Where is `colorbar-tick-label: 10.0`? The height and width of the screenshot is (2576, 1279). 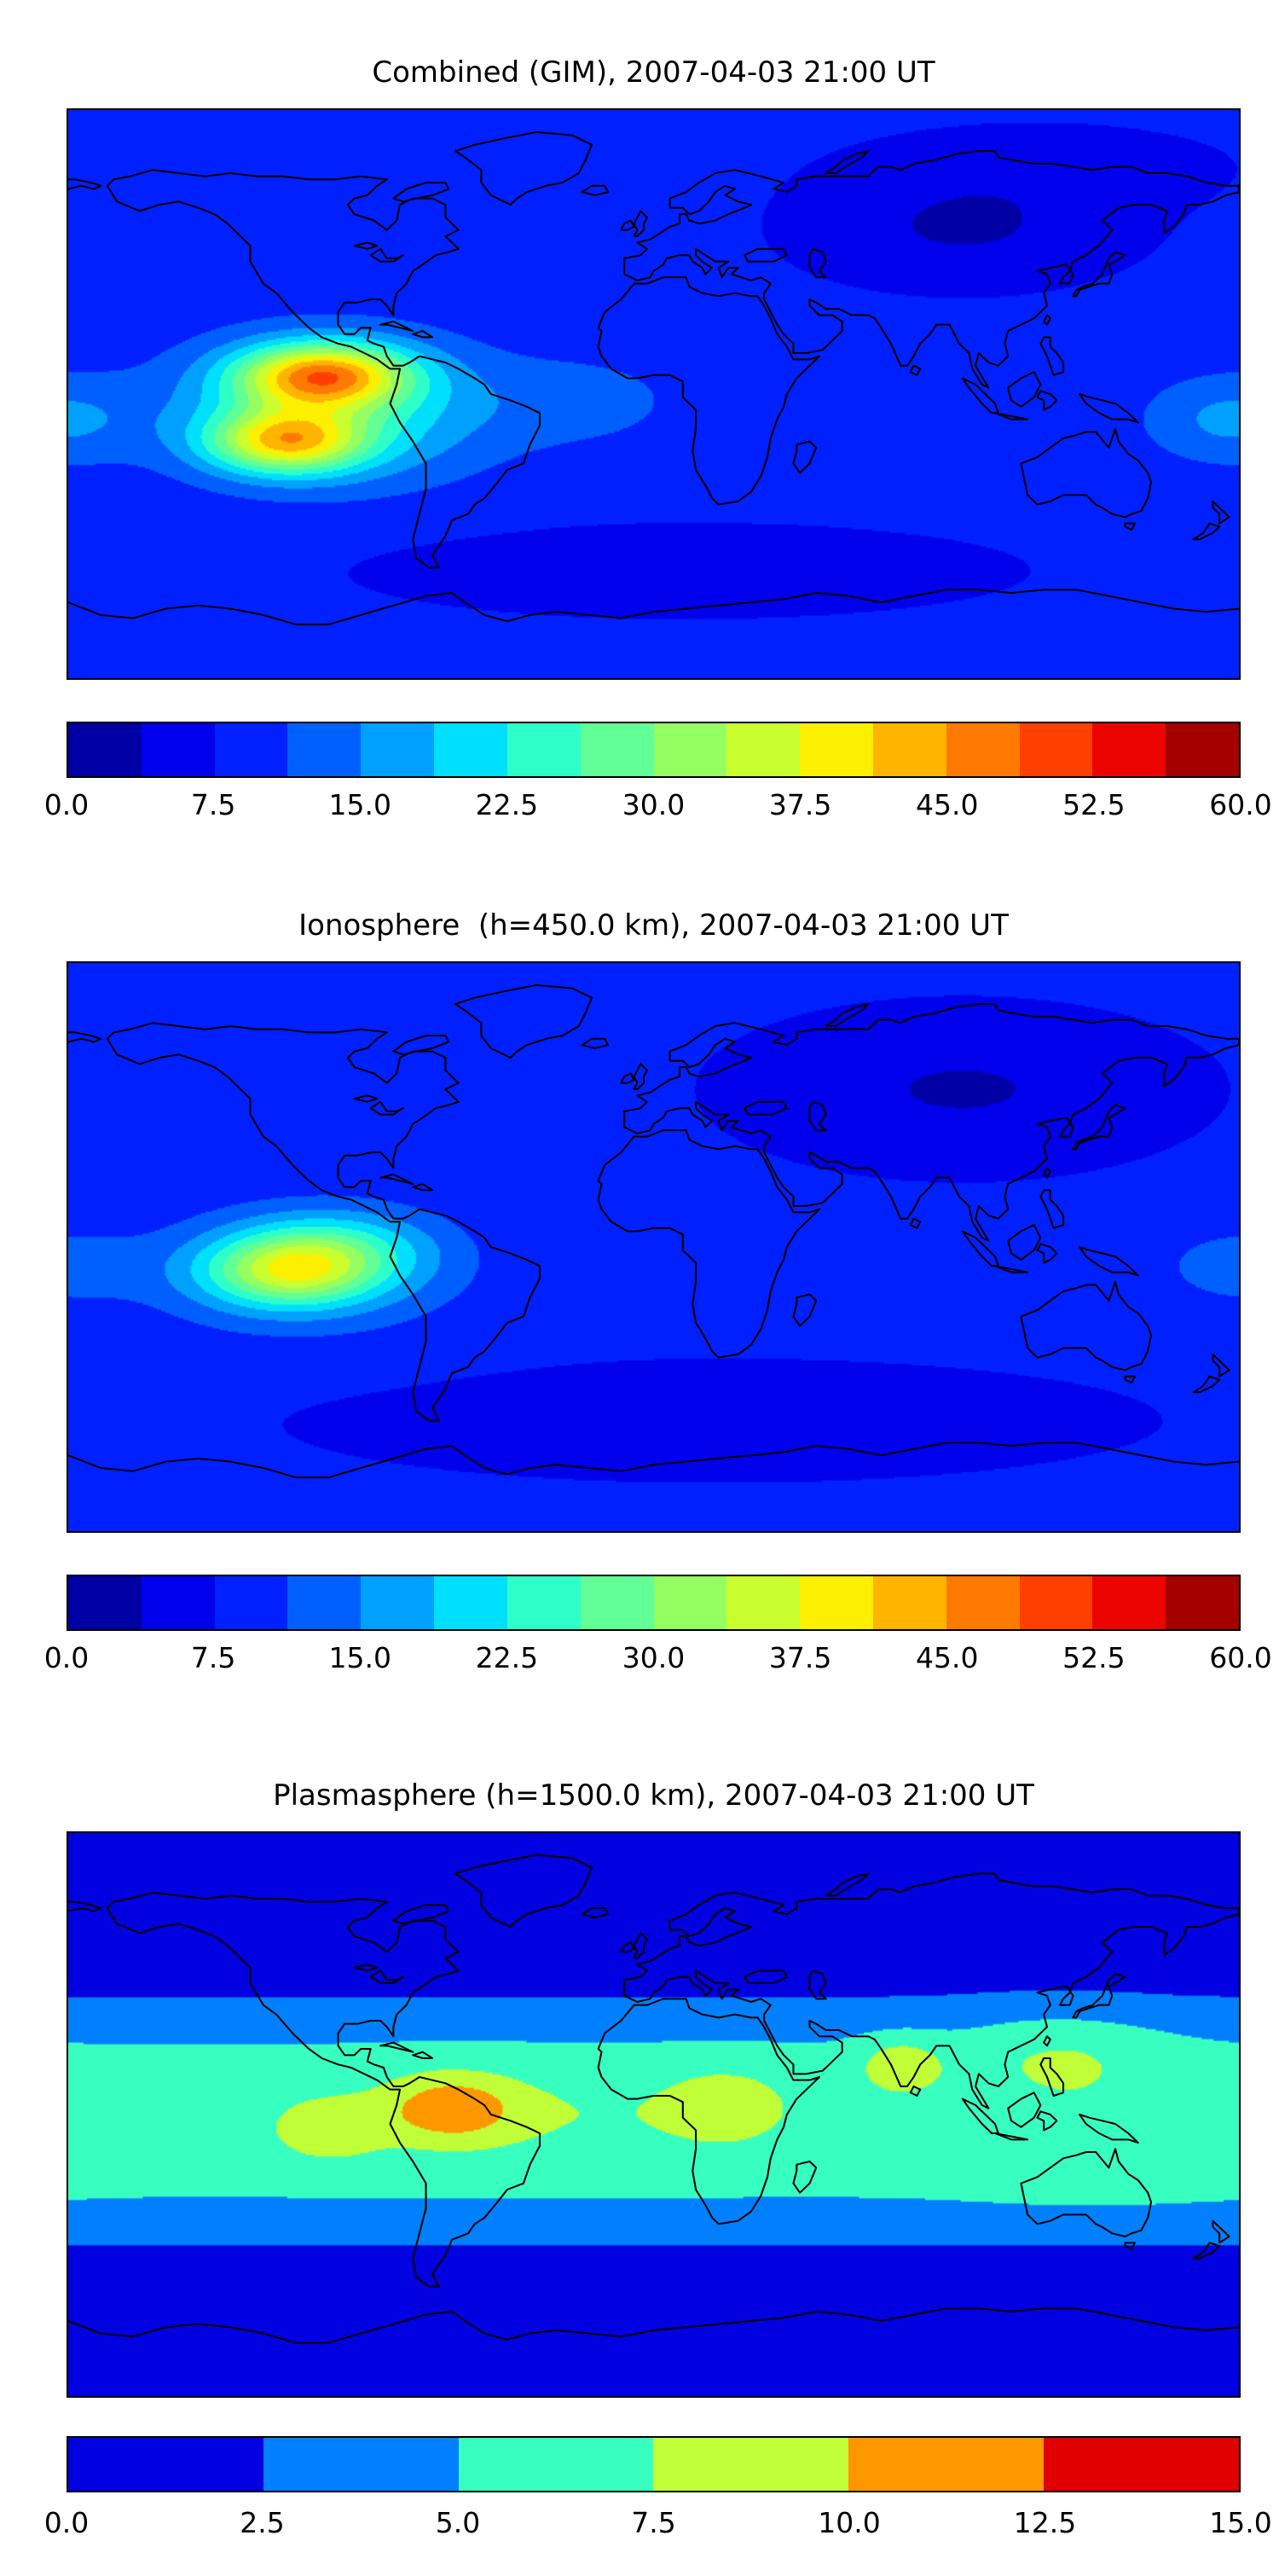 colorbar-tick-label: 10.0 is located at coordinates (849, 2522).